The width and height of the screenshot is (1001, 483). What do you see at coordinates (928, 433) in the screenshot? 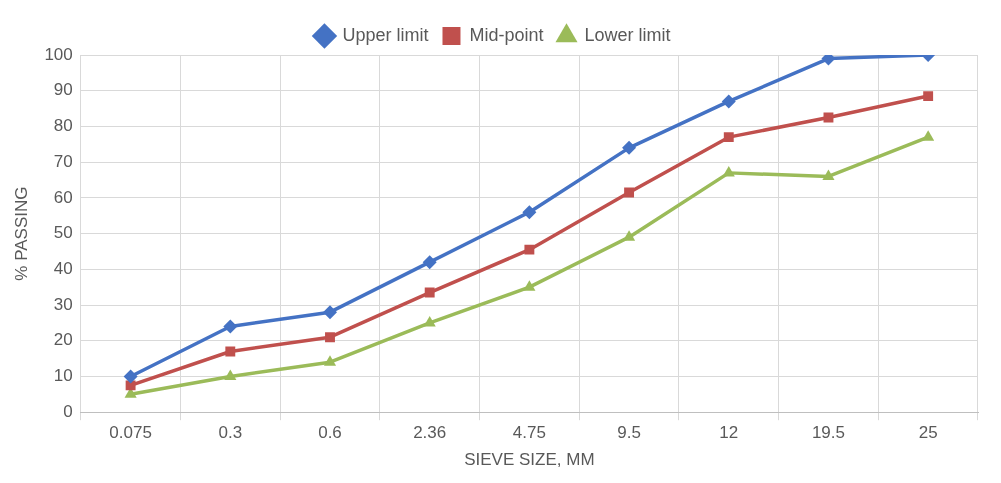
I see `x-tick-label: 25` at bounding box center [928, 433].